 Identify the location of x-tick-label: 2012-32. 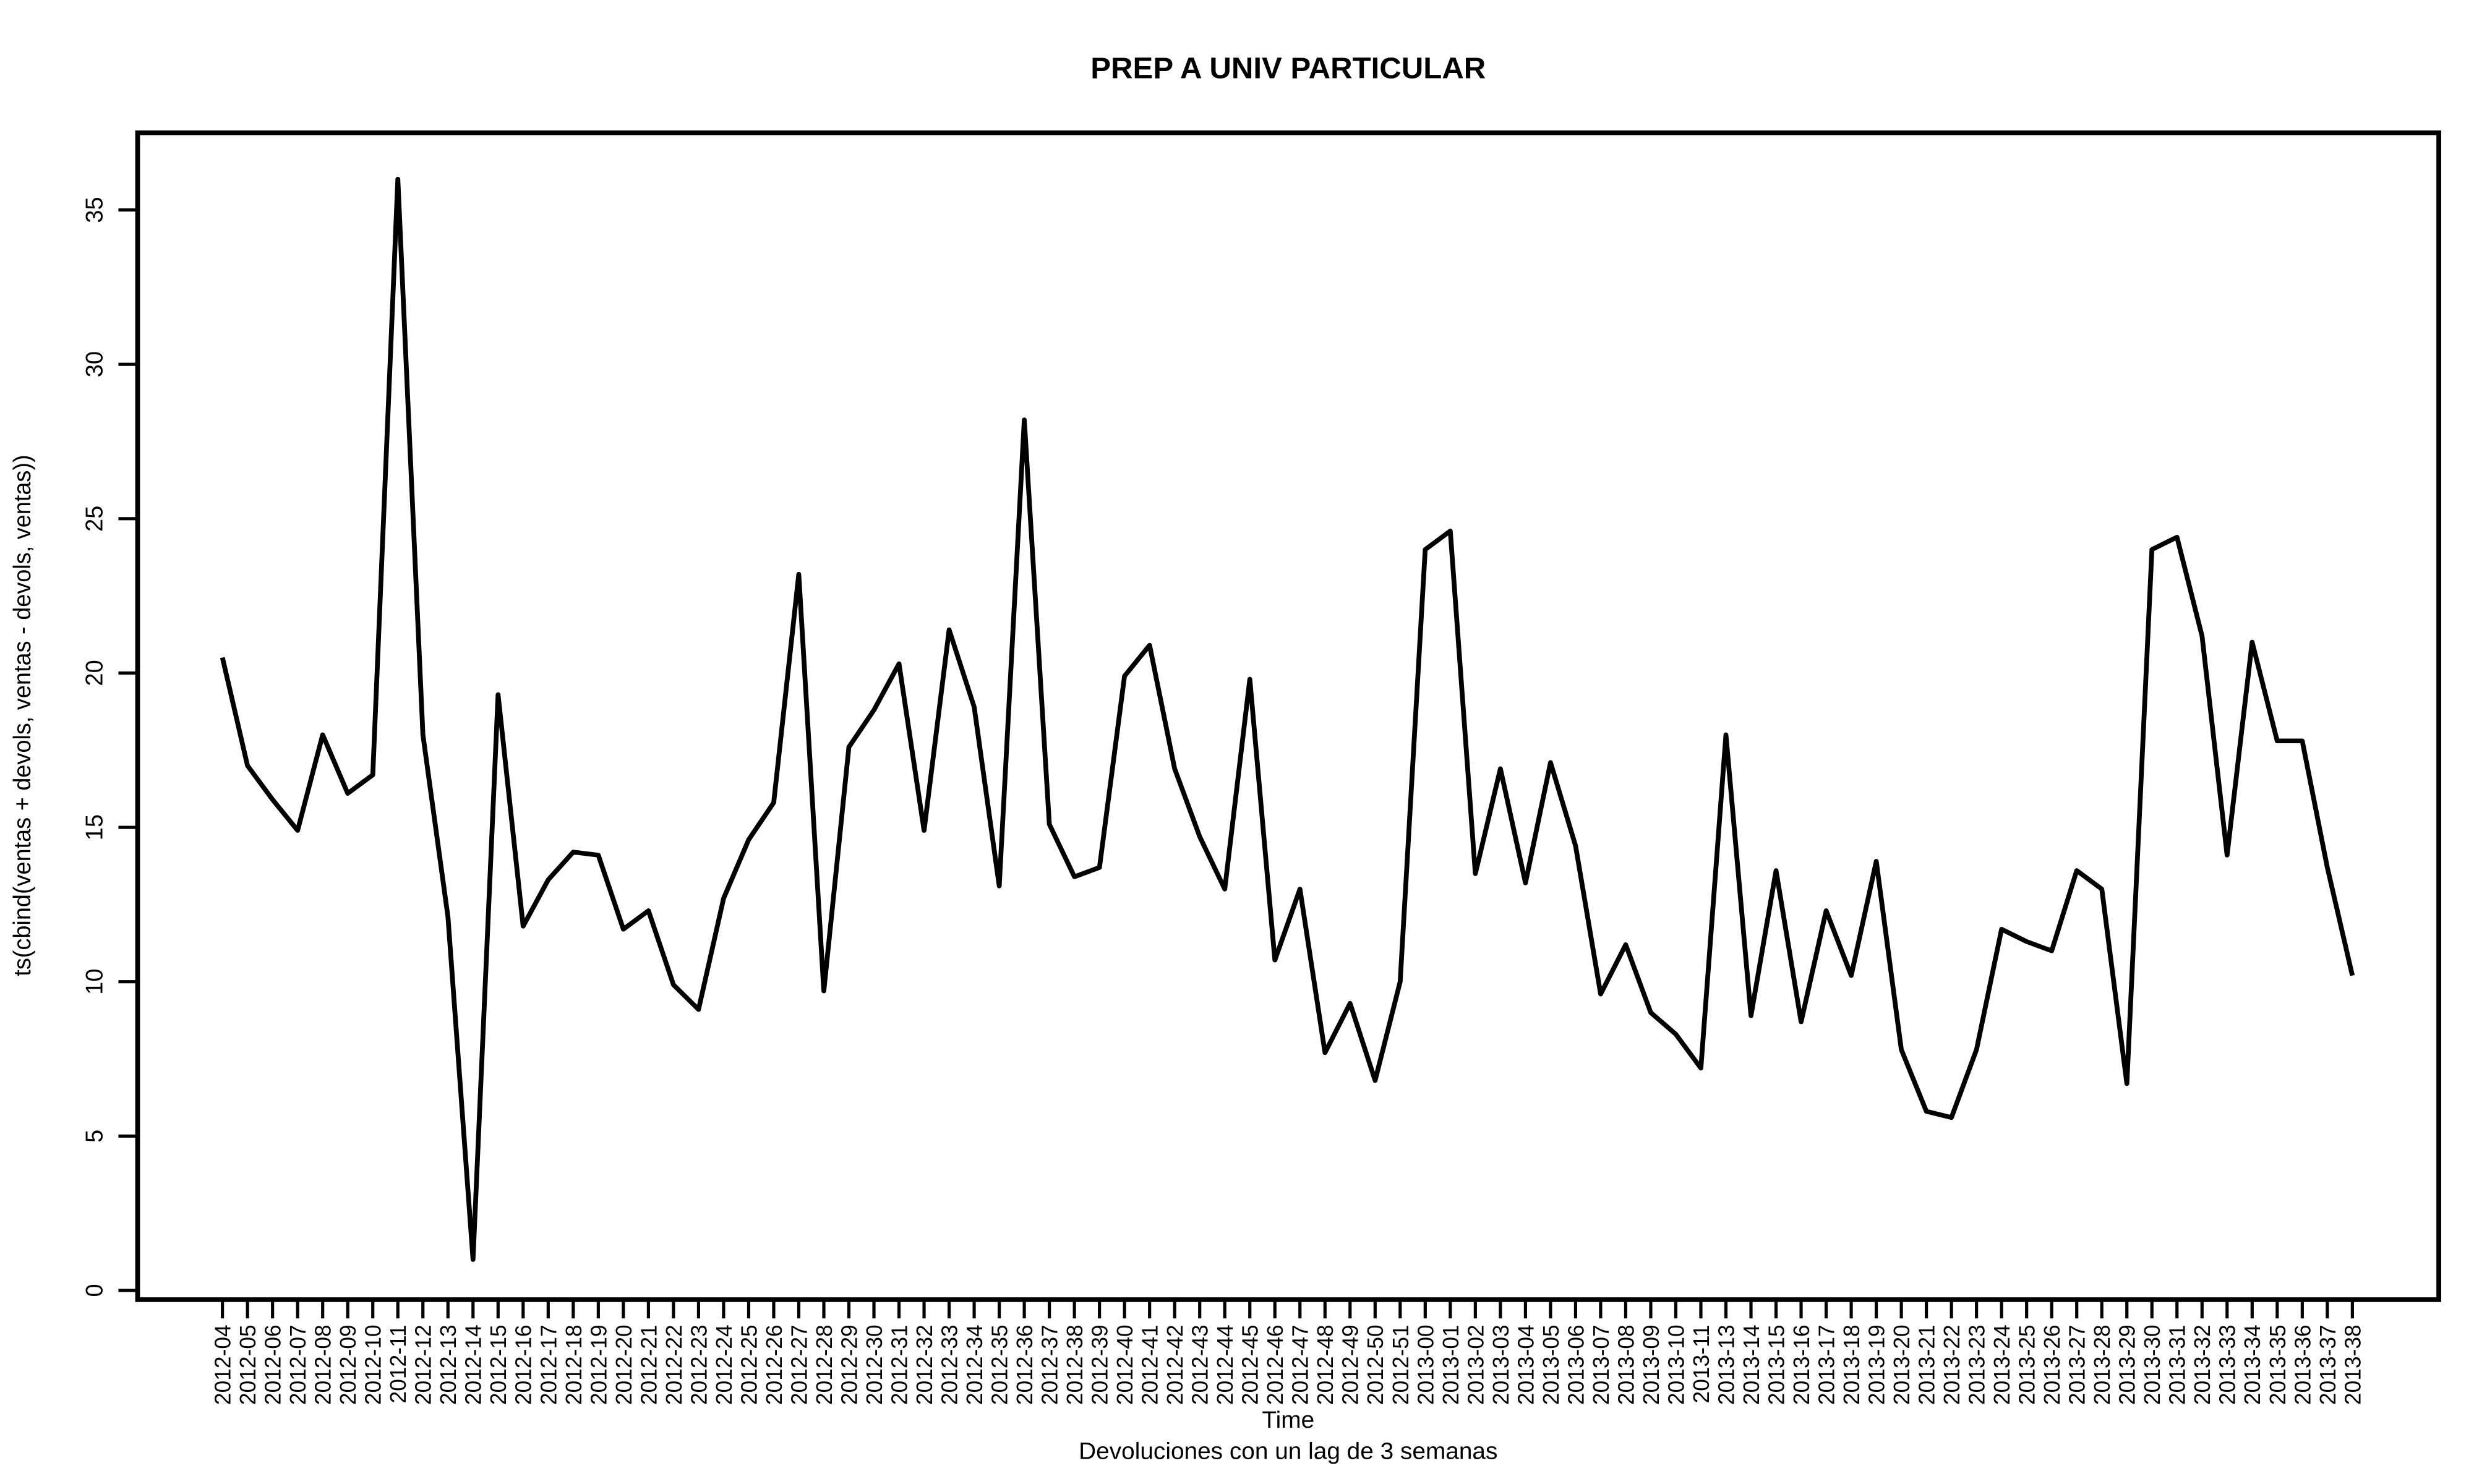
(925, 1364).